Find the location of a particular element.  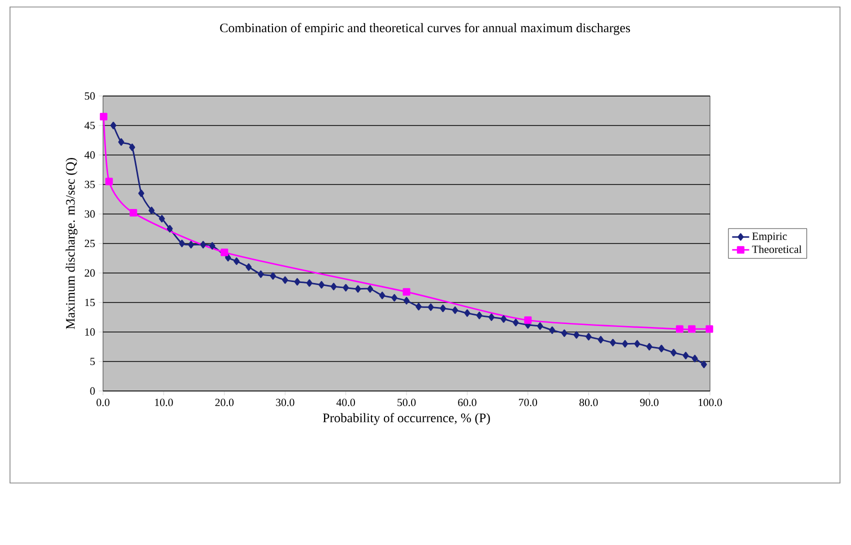

x-tick-label: 60.0 is located at coordinates (467, 402).